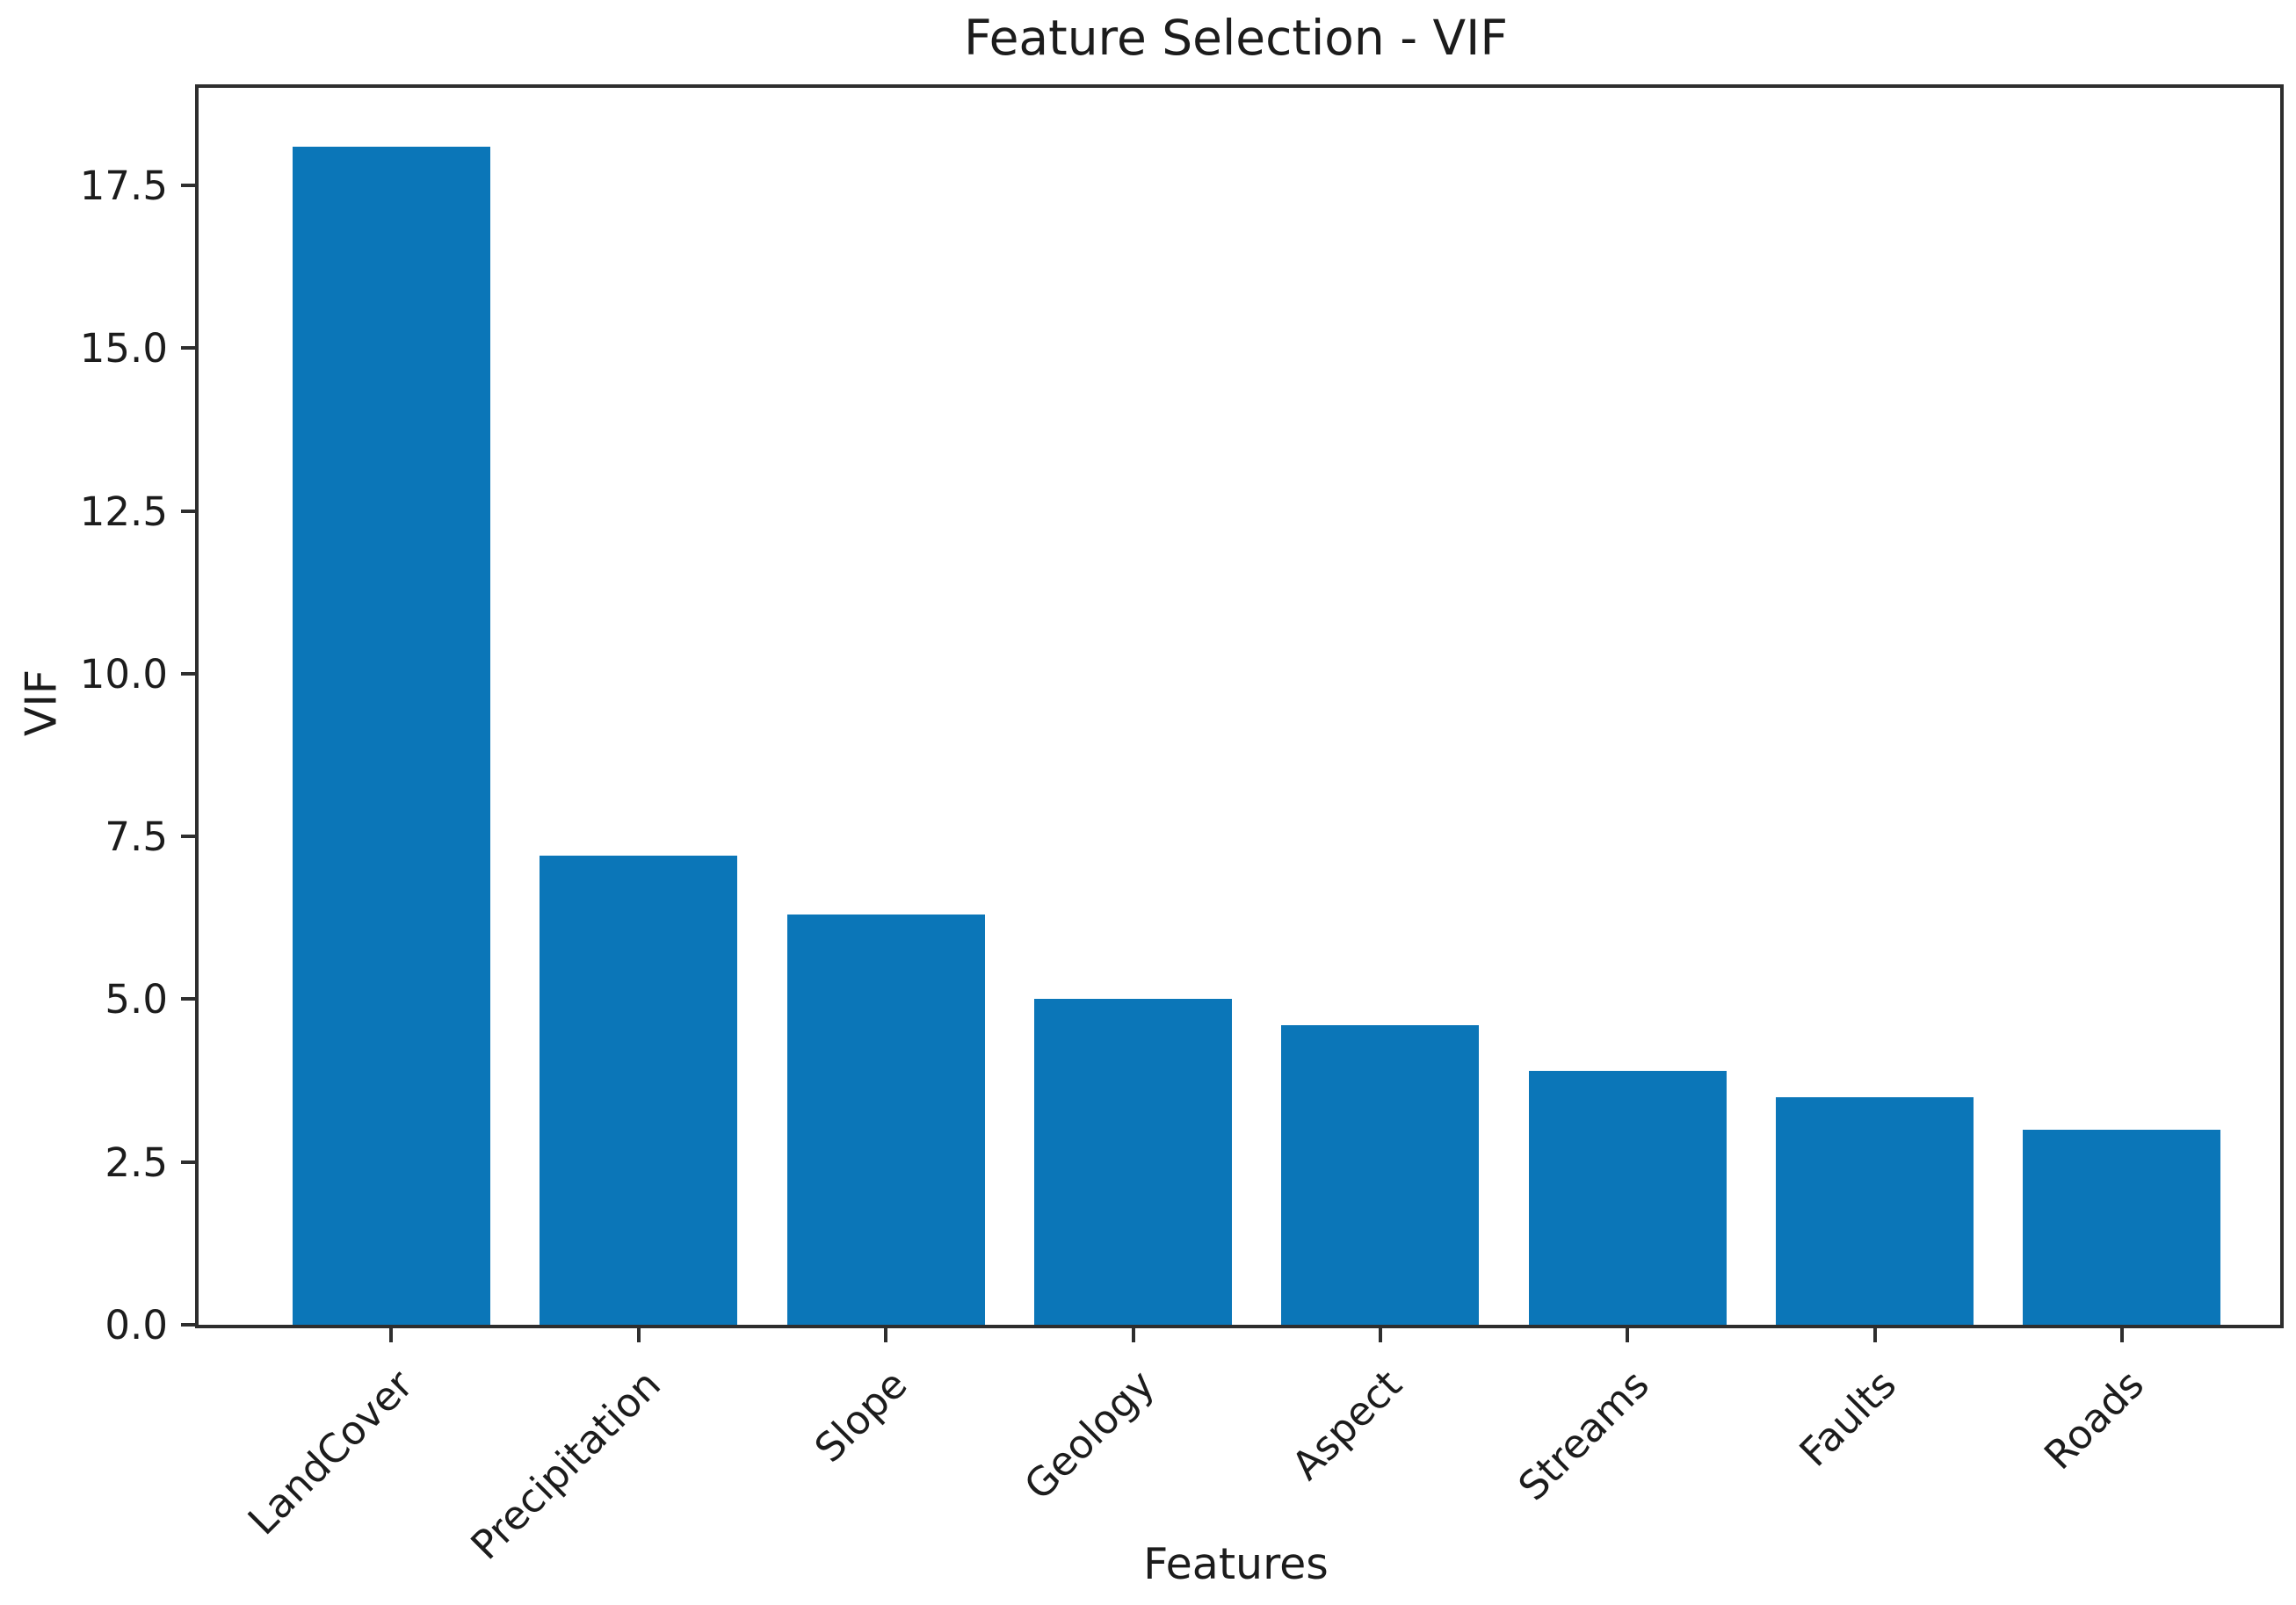 The width and height of the screenshot is (2296, 1605). What do you see at coordinates (123, 512) in the screenshot?
I see `y-tick-label: 12.5` at bounding box center [123, 512].